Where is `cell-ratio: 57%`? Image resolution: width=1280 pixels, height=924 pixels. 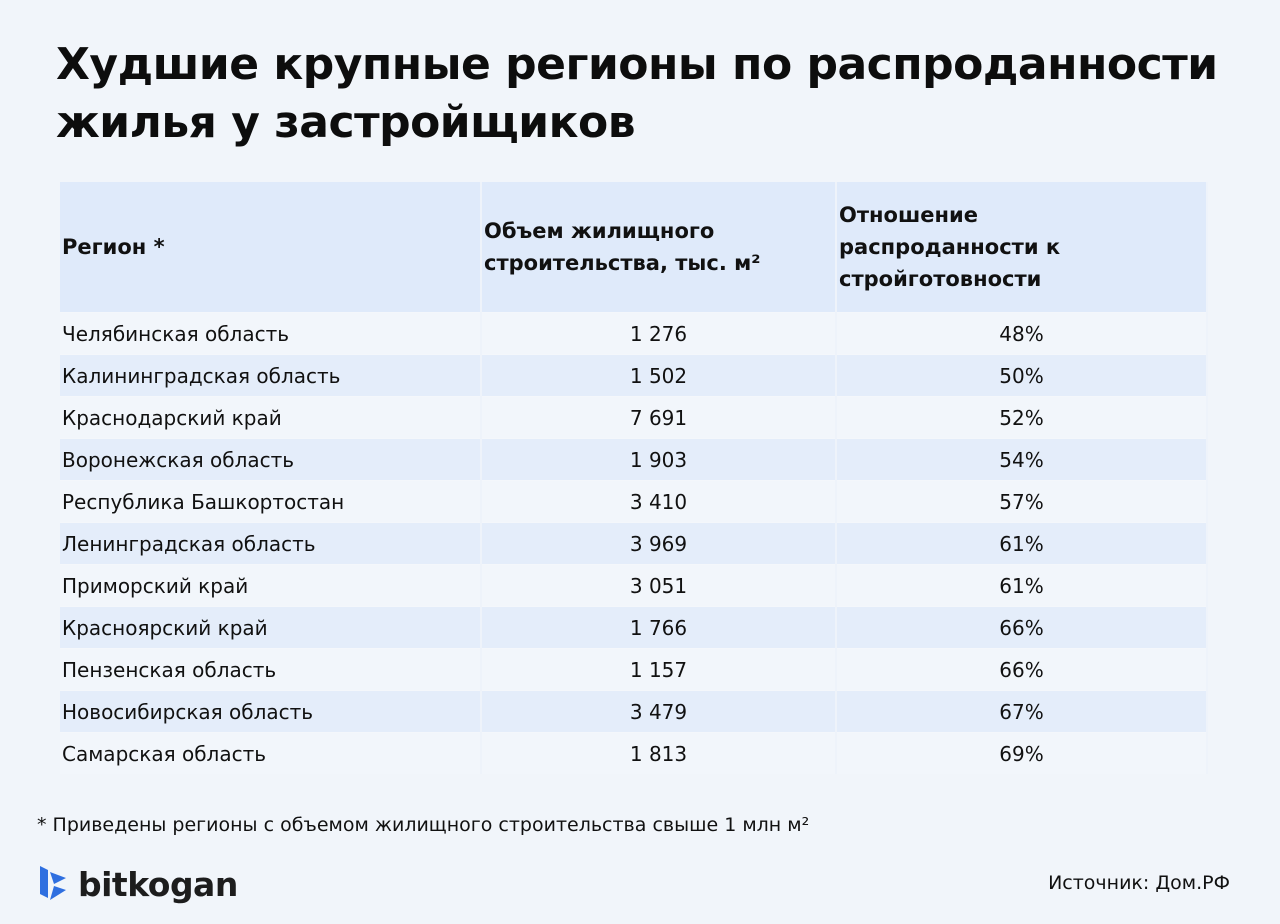
cell-ratio: 57% is located at coordinates (1022, 501).